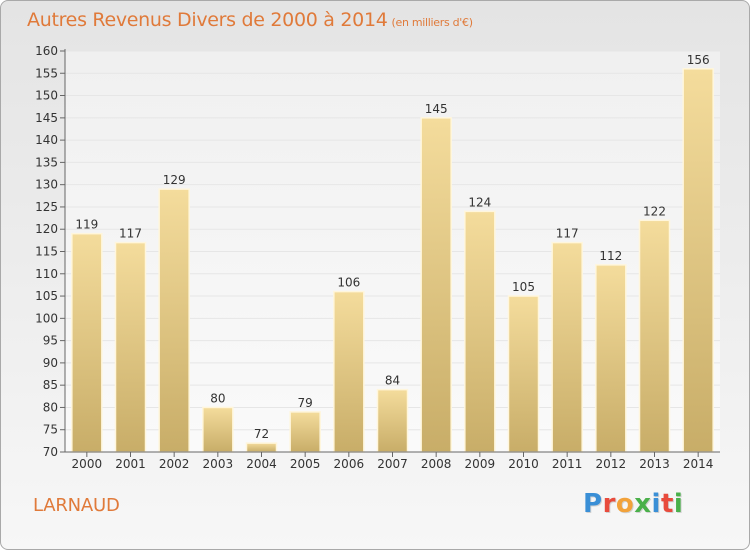 Image resolution: width=750 pixels, height=550 pixels. I want to click on y-tick-label: 160, so click(46, 51).